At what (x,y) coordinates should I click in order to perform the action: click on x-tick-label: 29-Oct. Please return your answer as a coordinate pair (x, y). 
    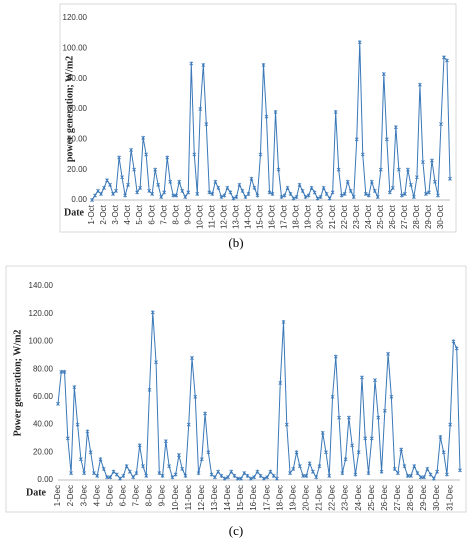
    Looking at the image, I should click on (428, 216).